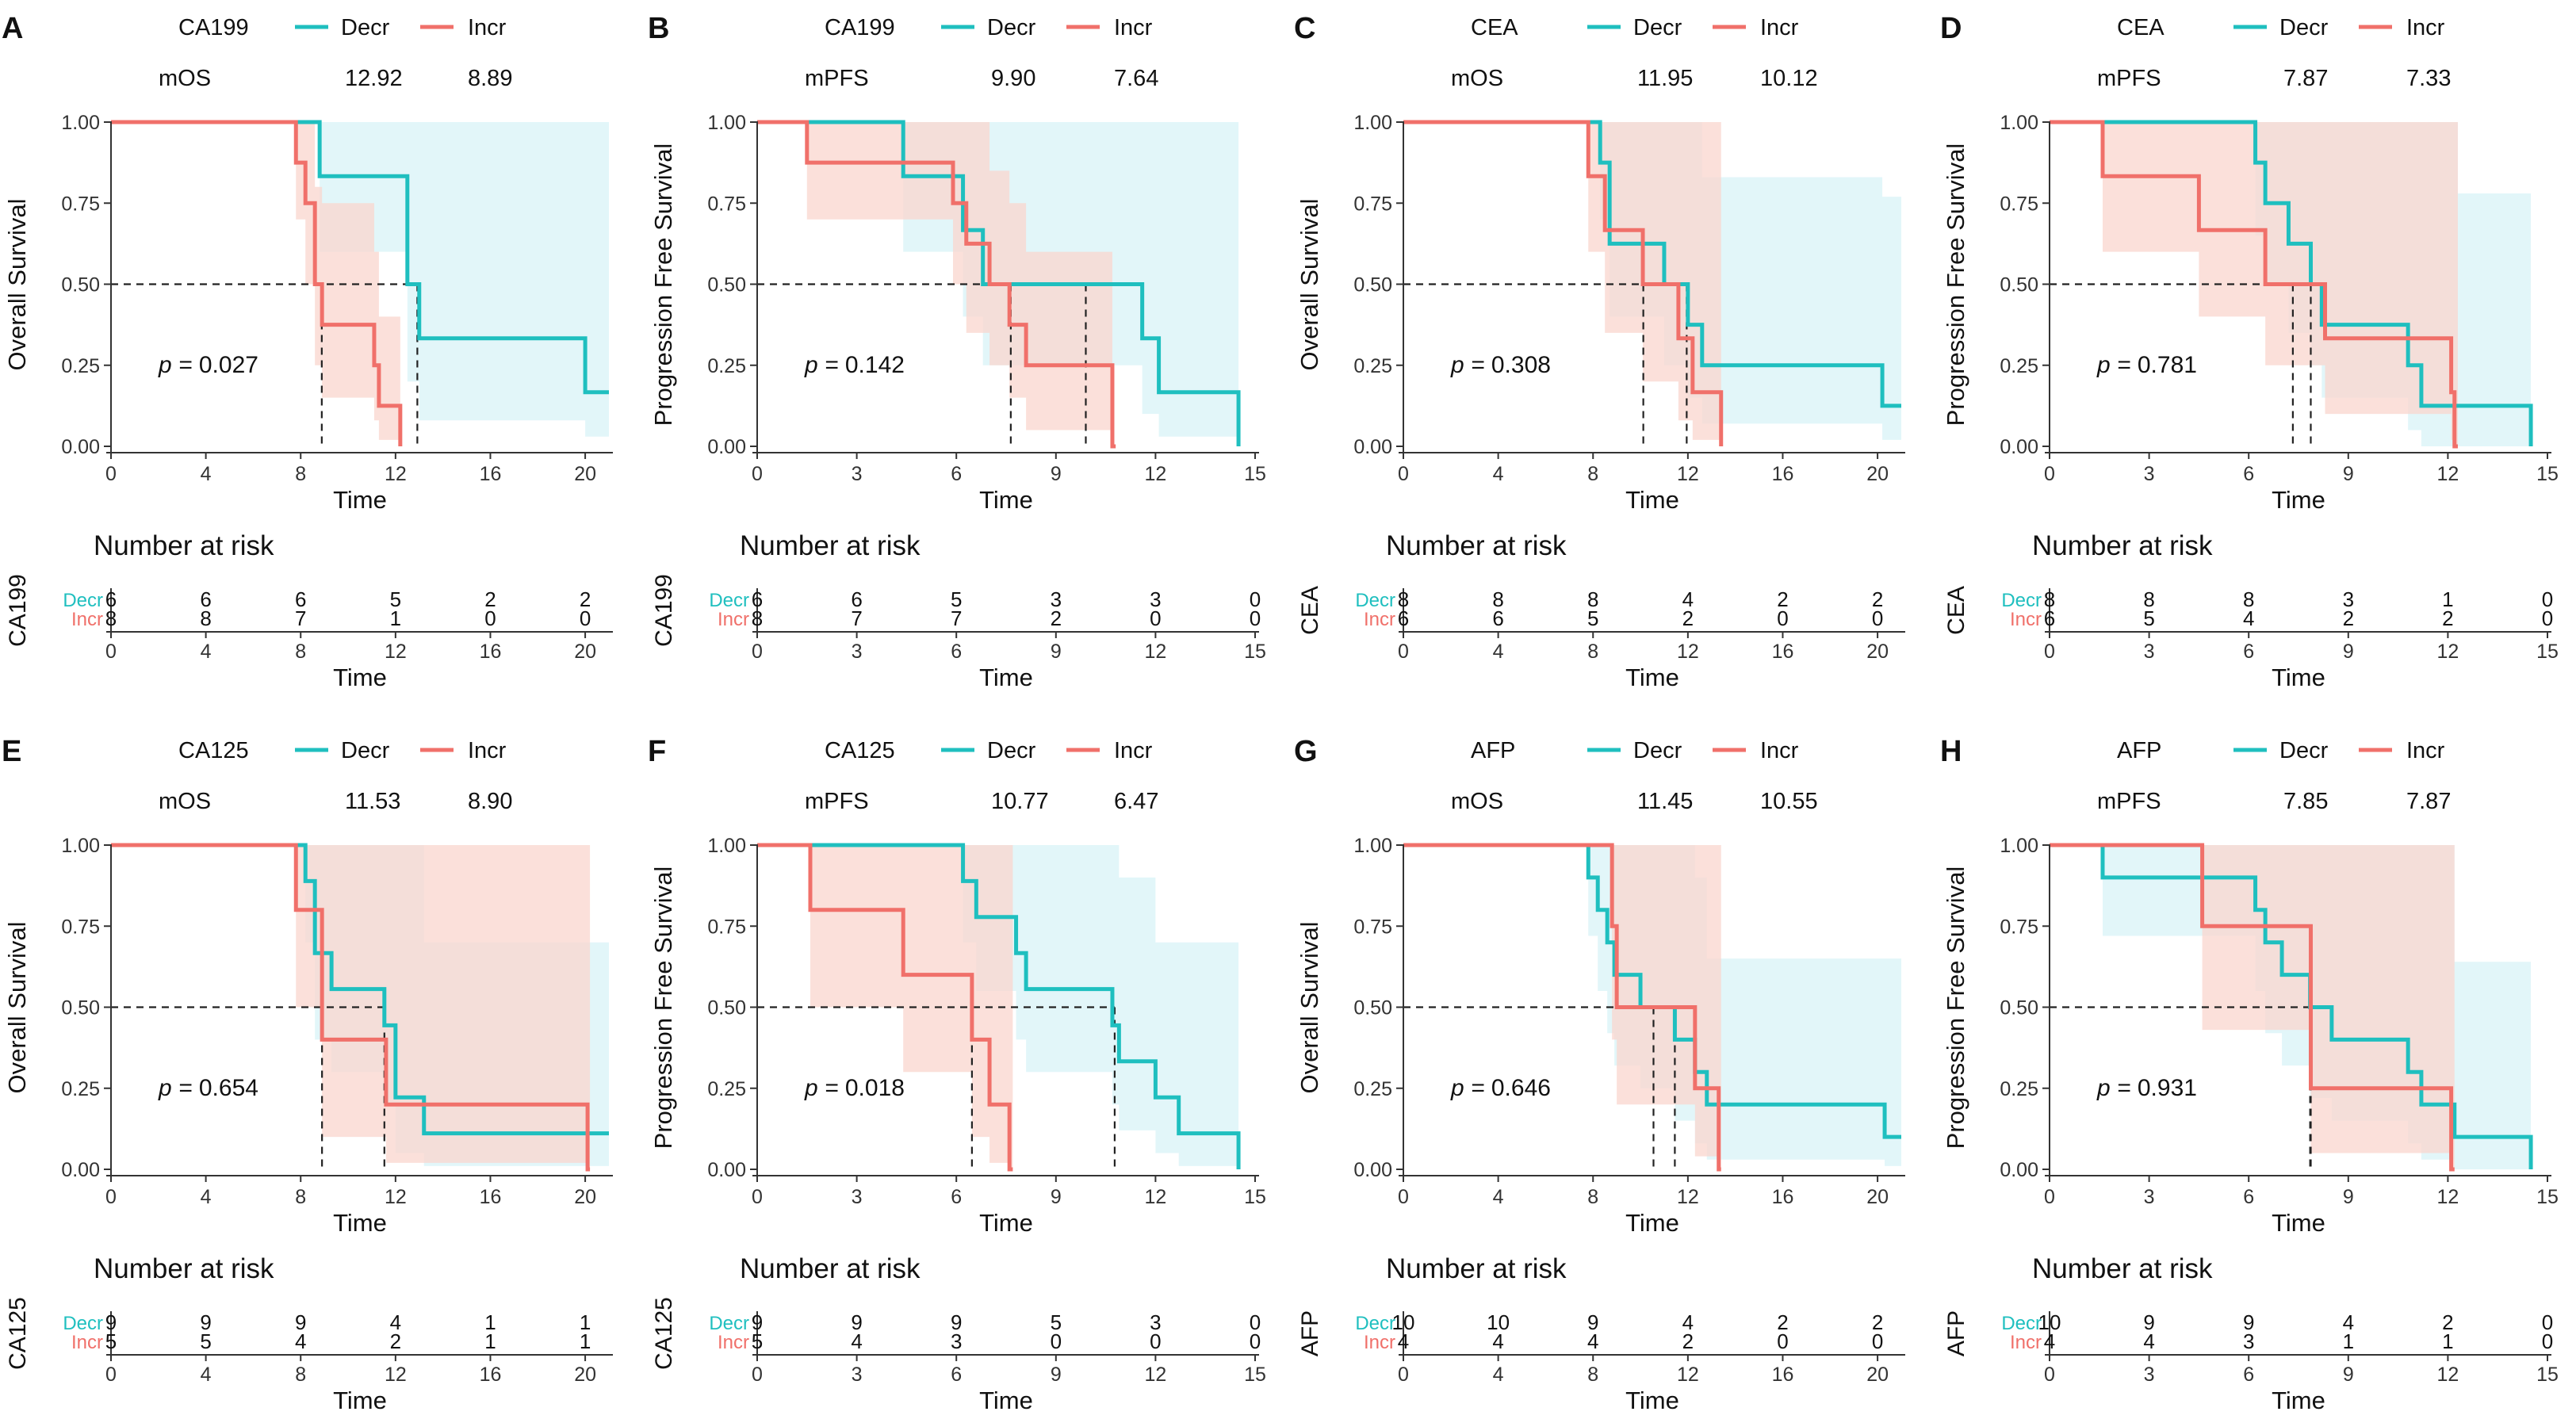  I want to click on risk-count-decr: 5, so click(395, 599).